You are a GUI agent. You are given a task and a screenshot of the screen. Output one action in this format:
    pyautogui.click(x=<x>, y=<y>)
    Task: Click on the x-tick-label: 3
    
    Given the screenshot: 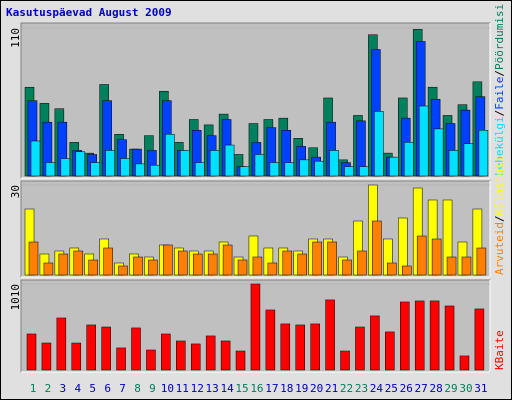 What is the action you would take?
    pyautogui.click(x=63, y=388)
    